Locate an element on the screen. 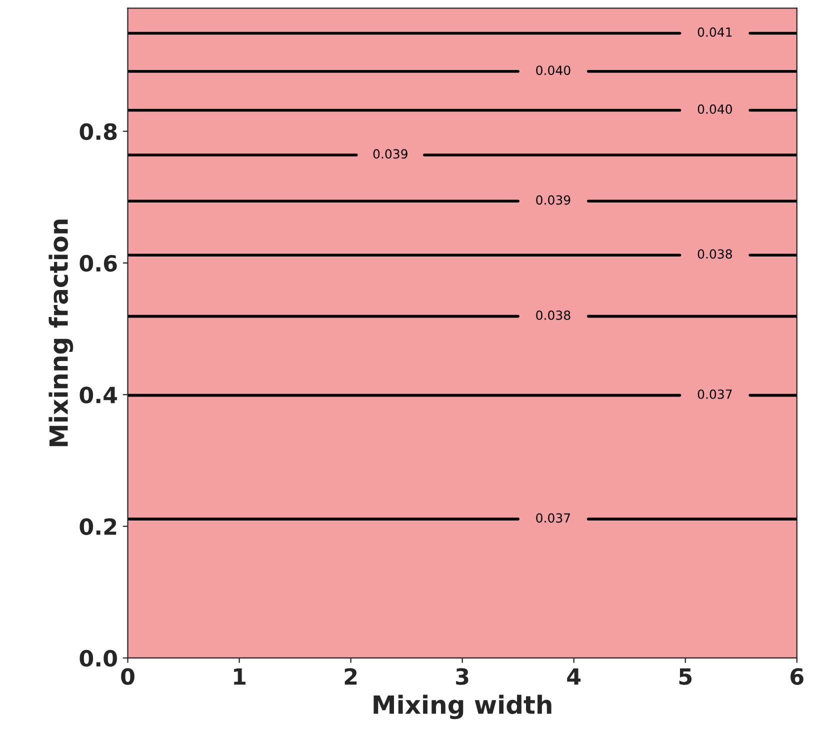  x-tick-label: 1 is located at coordinates (240, 676).